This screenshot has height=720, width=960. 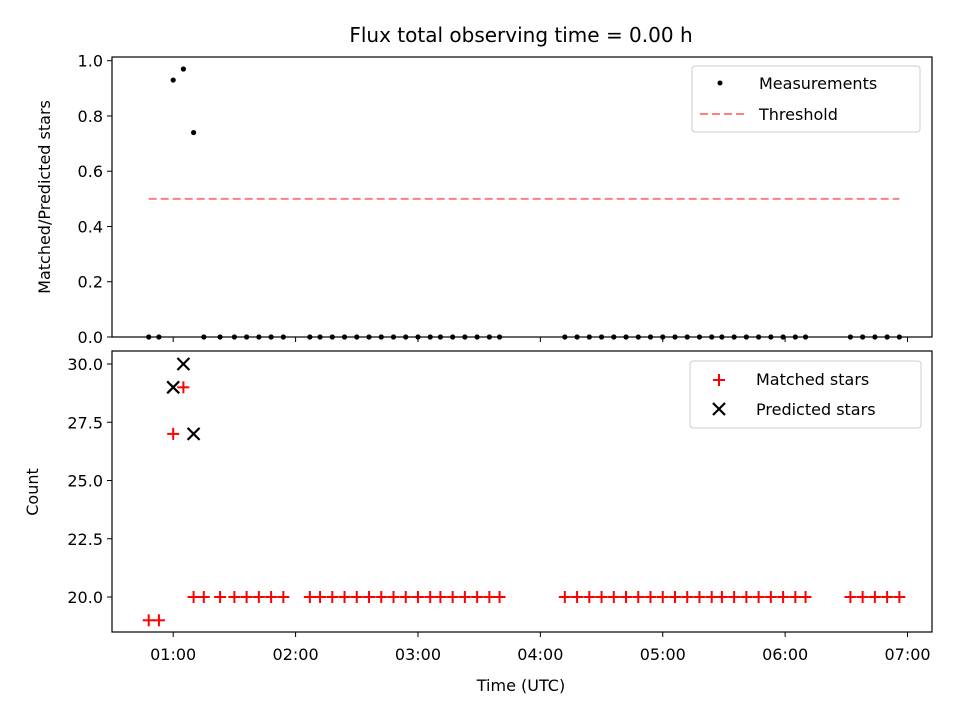 What do you see at coordinates (720, 83) in the screenshot?
I see `legend-measurements-marker` at bounding box center [720, 83].